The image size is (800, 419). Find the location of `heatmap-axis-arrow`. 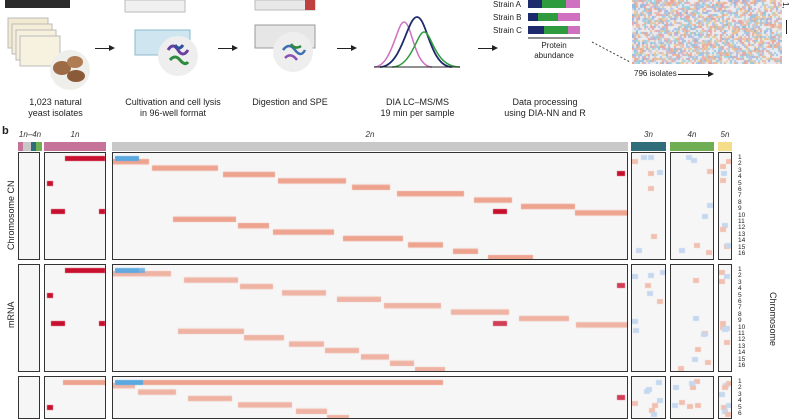

heatmap-axis-arrow is located at coordinates (696, 74).